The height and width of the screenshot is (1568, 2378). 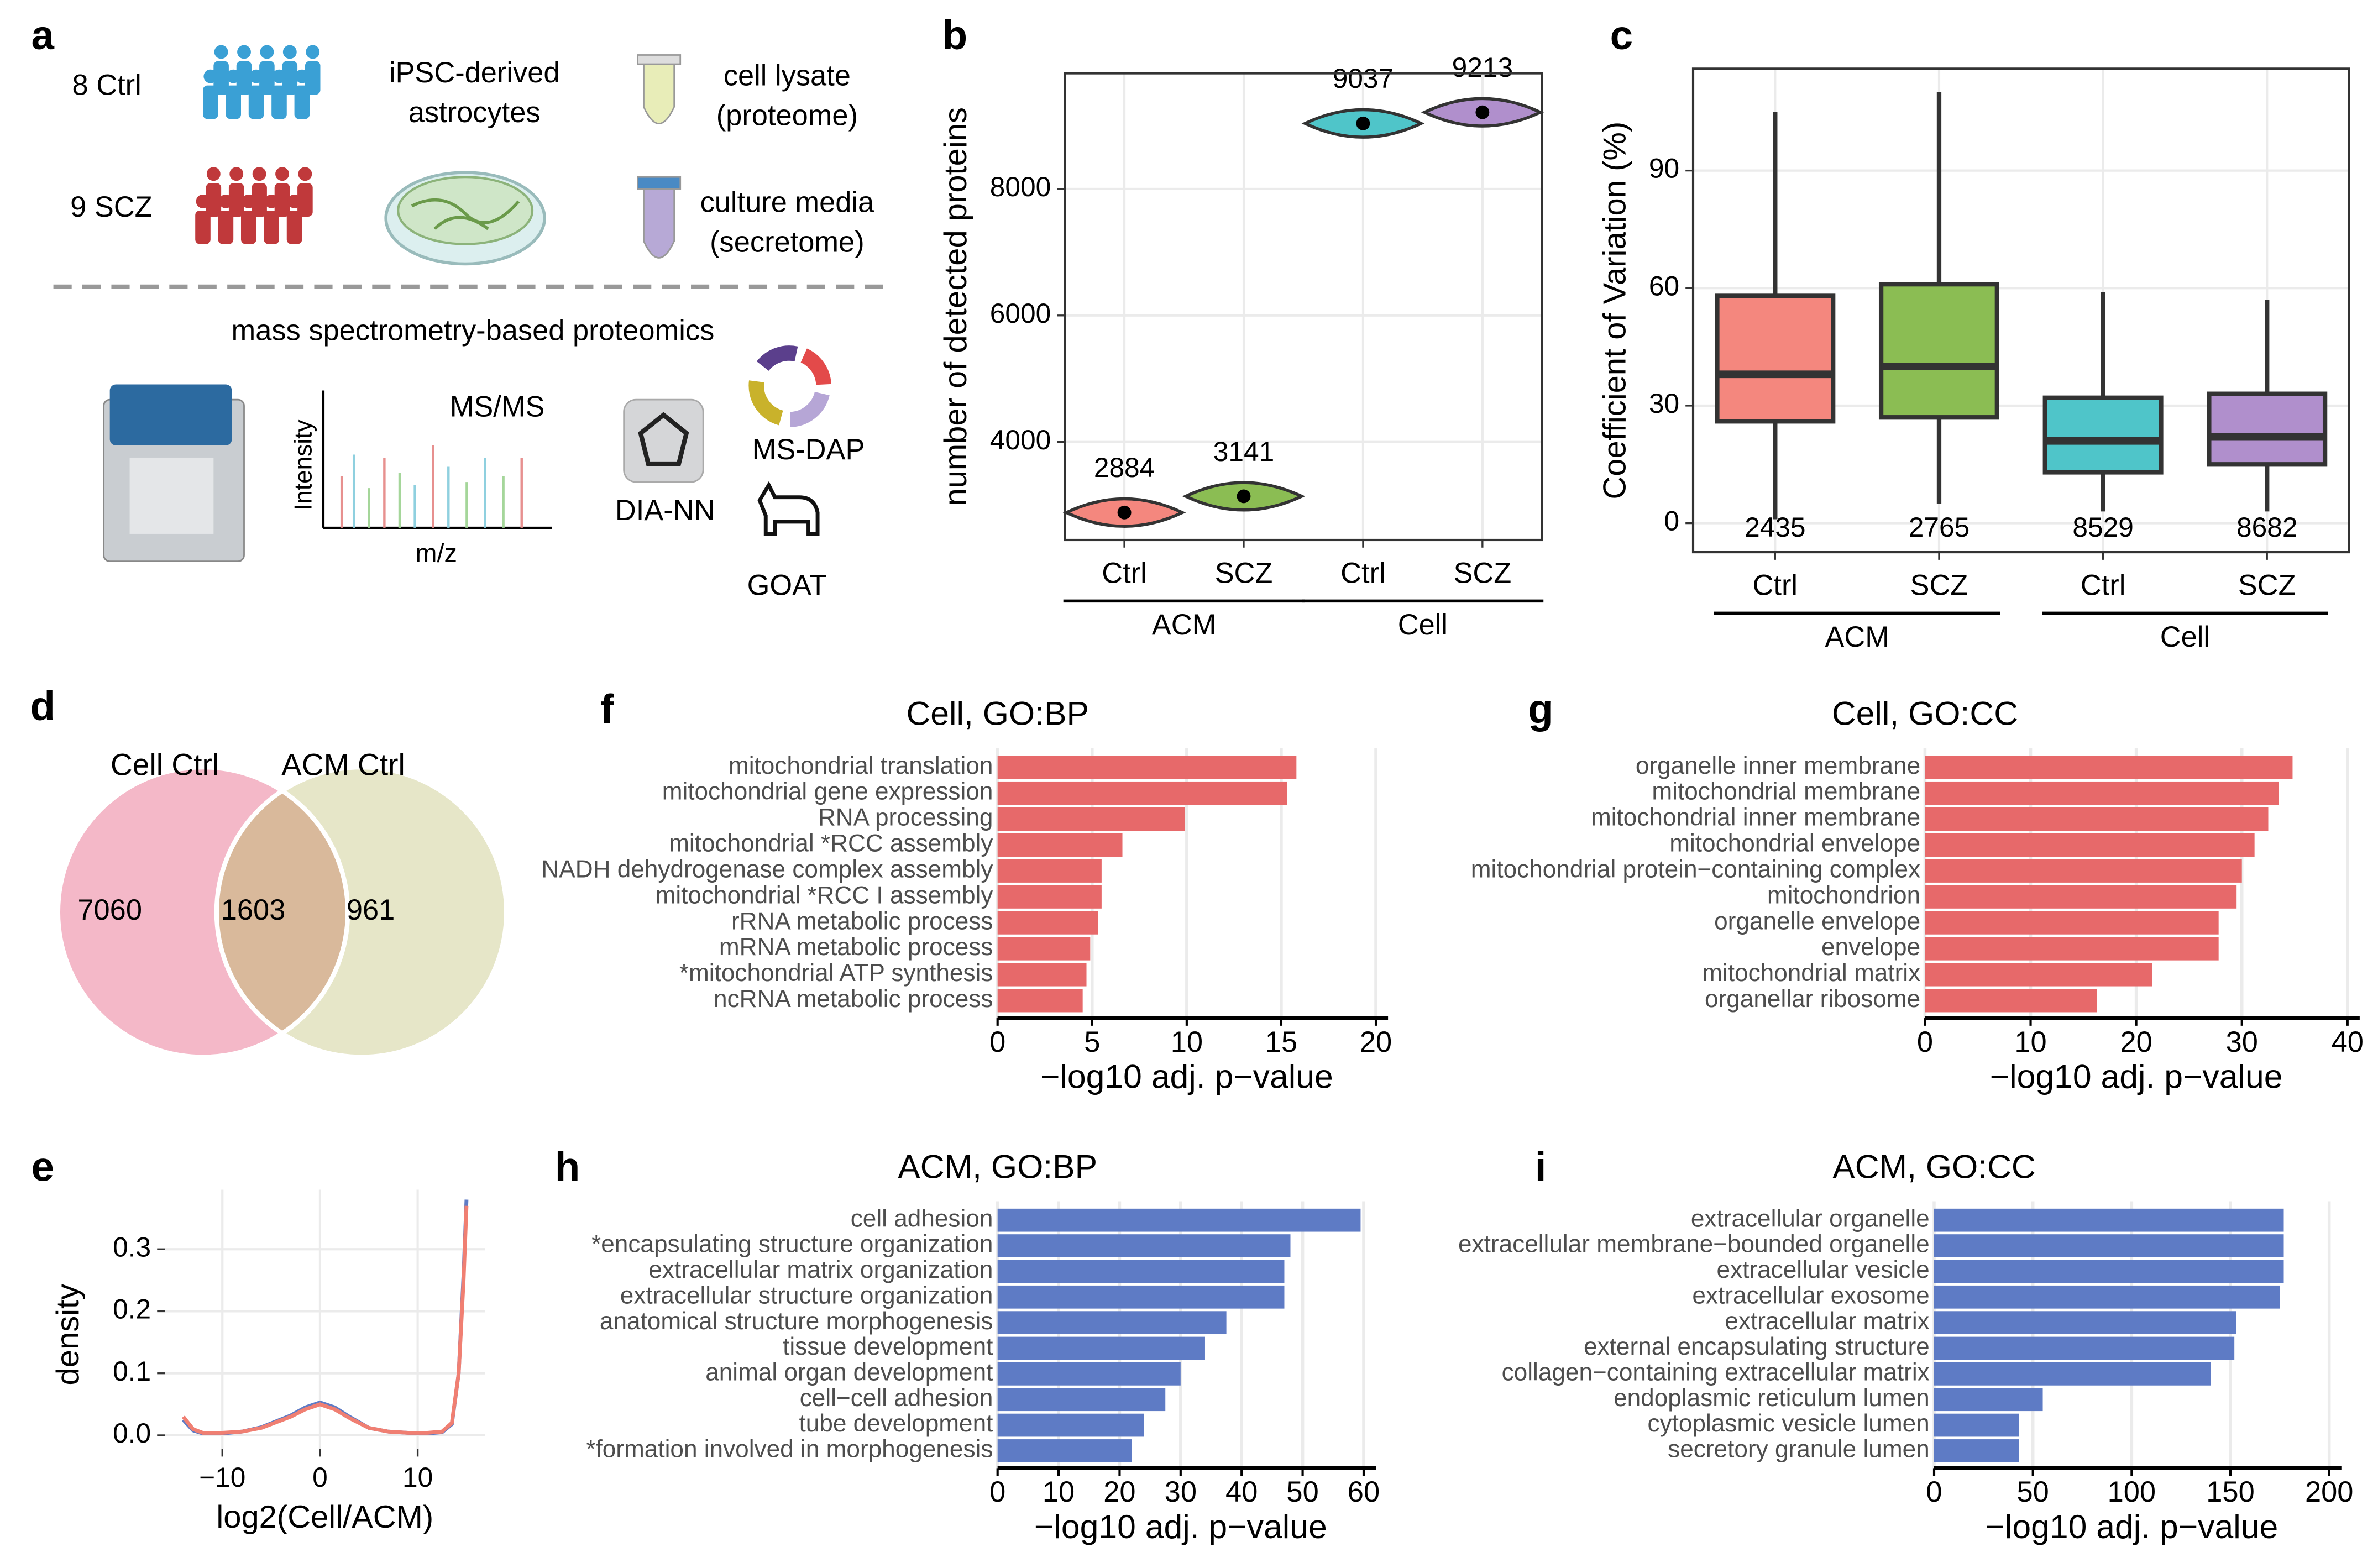 I want to click on ms-dap-icon, so click(x=789, y=386).